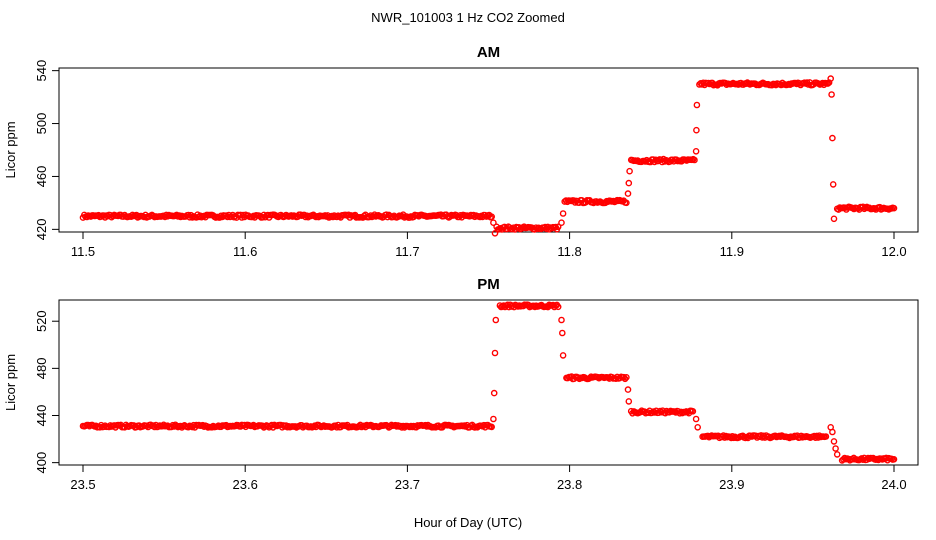  I want to click on am-panel-title: AM, so click(488, 52).